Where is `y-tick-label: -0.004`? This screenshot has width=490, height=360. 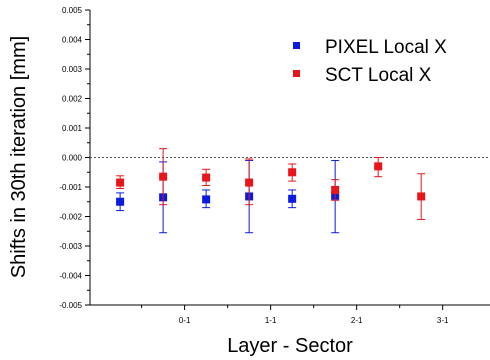
y-tick-label: -0.004 is located at coordinates (70, 276).